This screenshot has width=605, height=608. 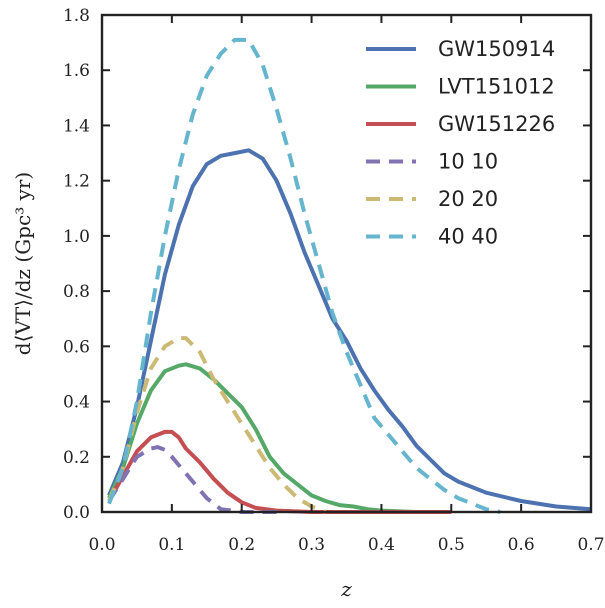 I want to click on legend-label: 20 20, so click(x=468, y=199).